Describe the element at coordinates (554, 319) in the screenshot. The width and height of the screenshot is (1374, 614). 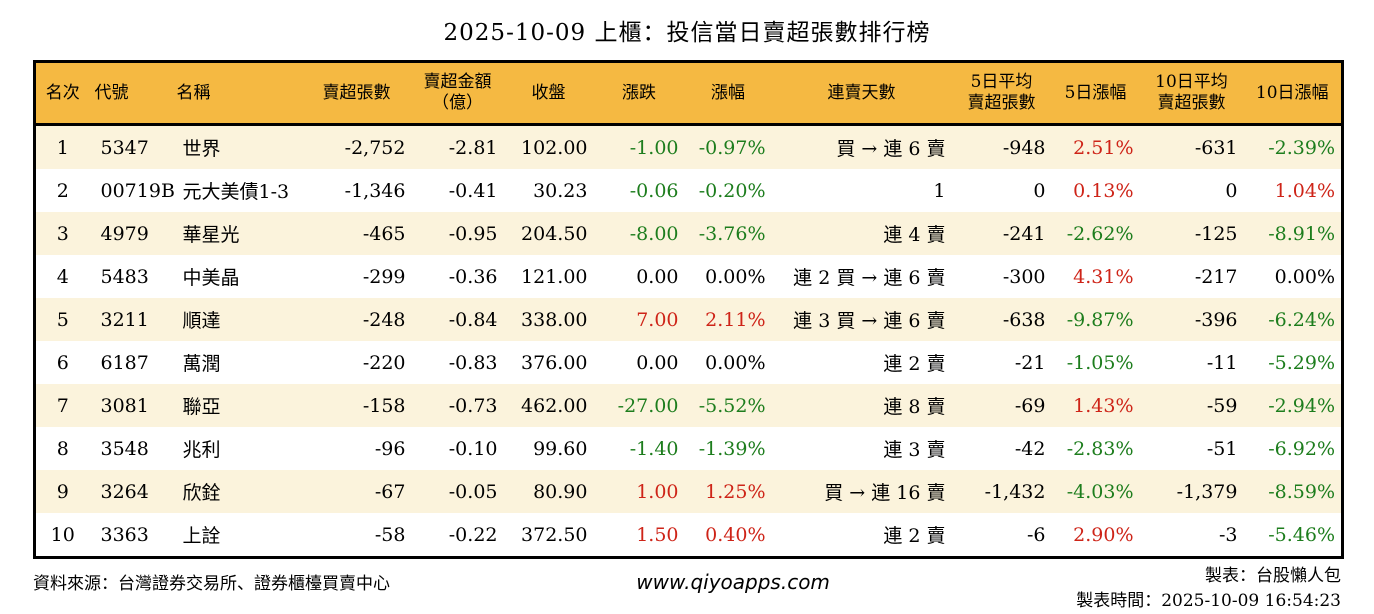
I see `cell-close: 338.00` at that location.